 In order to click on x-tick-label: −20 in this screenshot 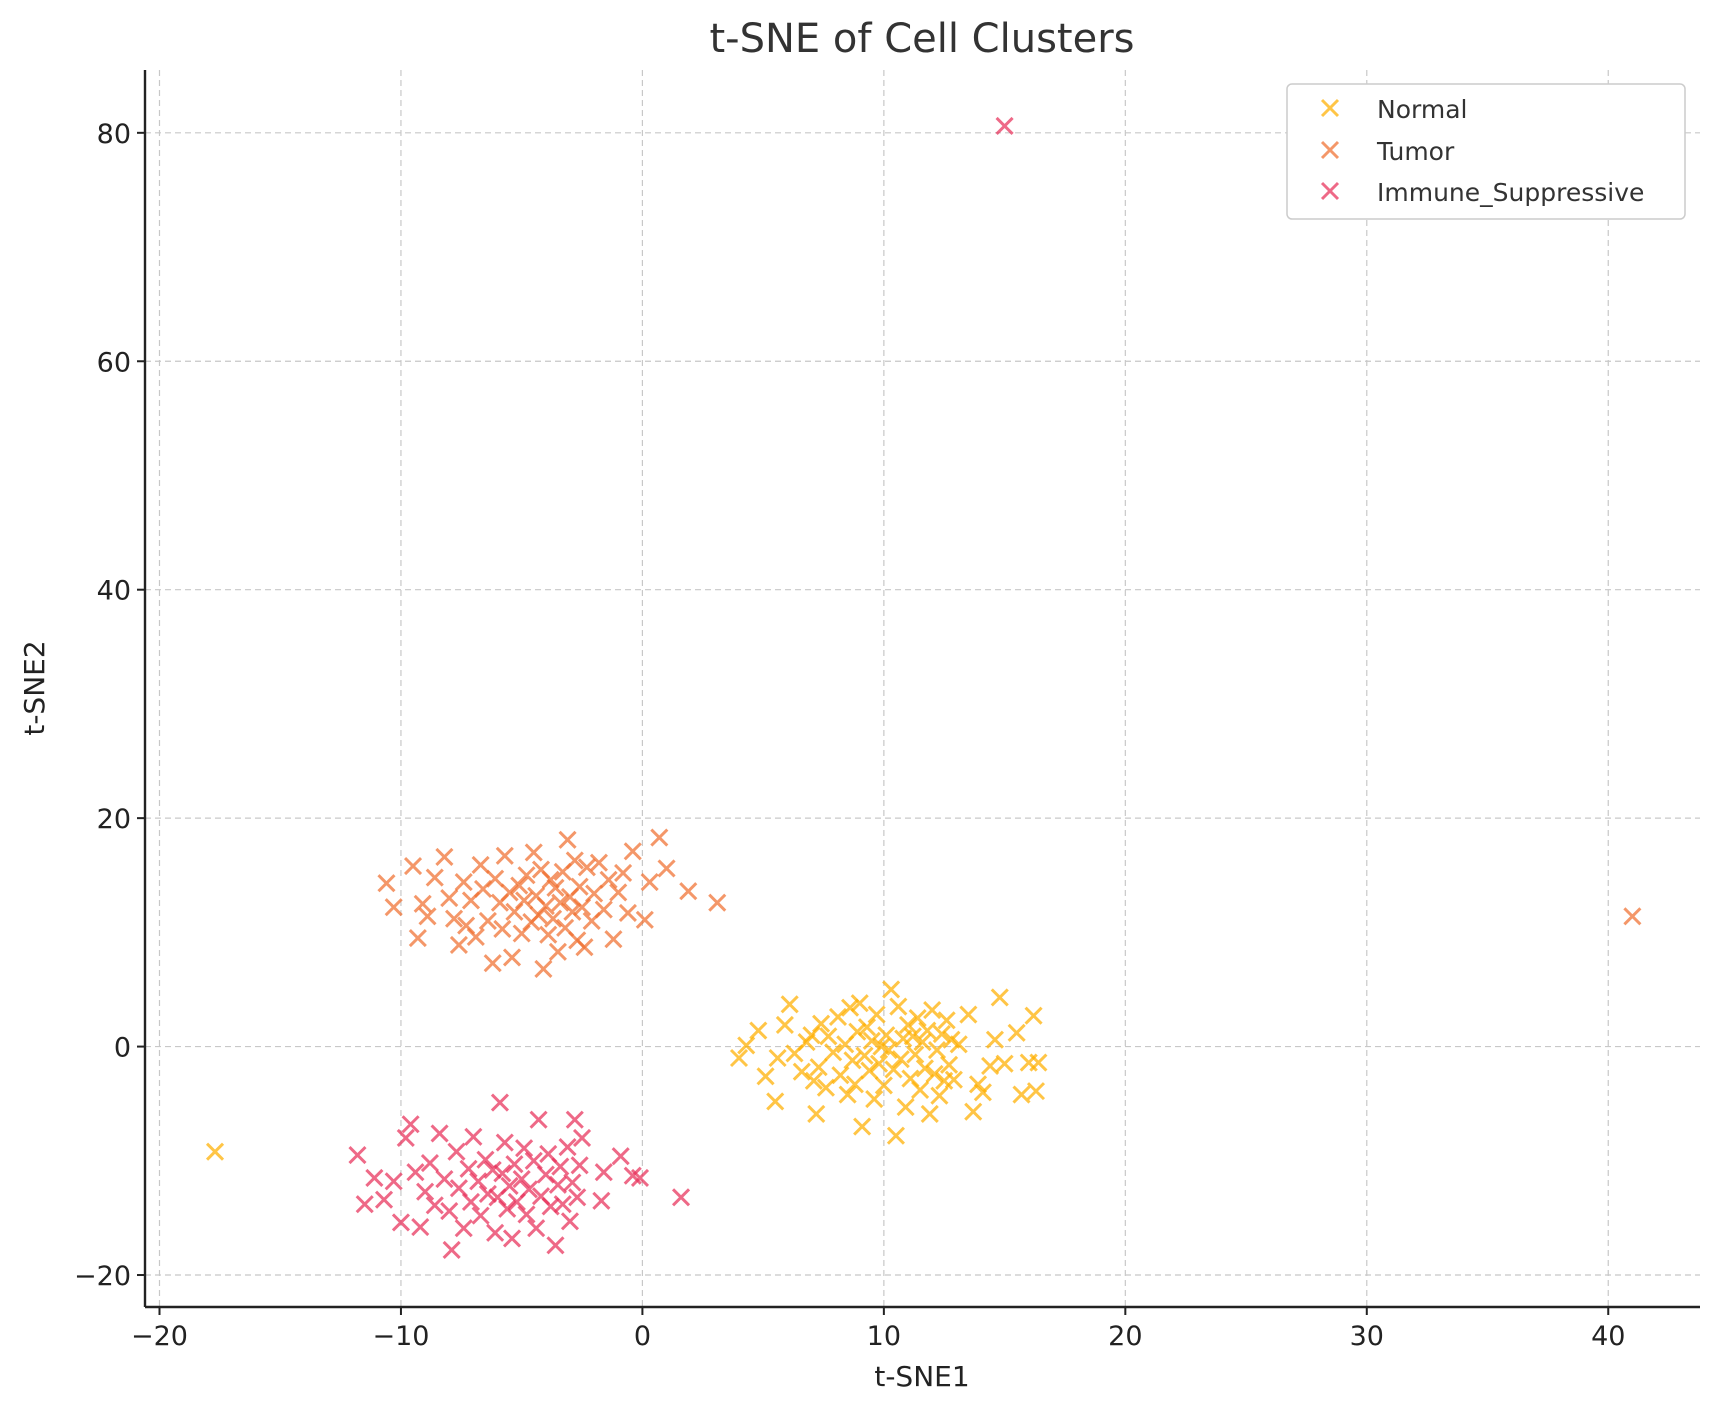, I will do `click(159, 1336)`.